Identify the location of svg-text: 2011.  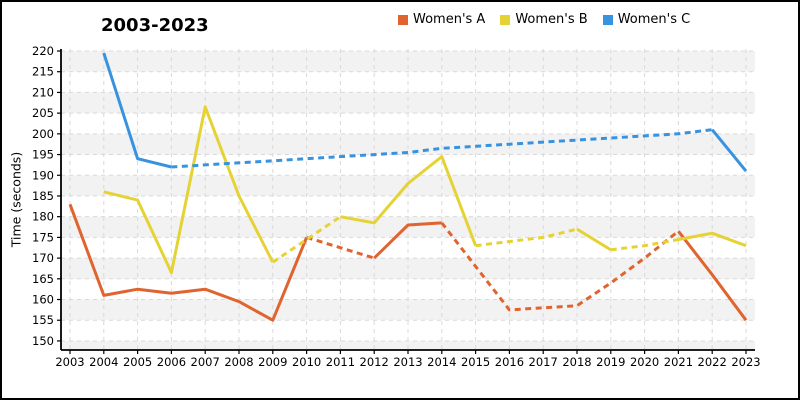
(340, 362).